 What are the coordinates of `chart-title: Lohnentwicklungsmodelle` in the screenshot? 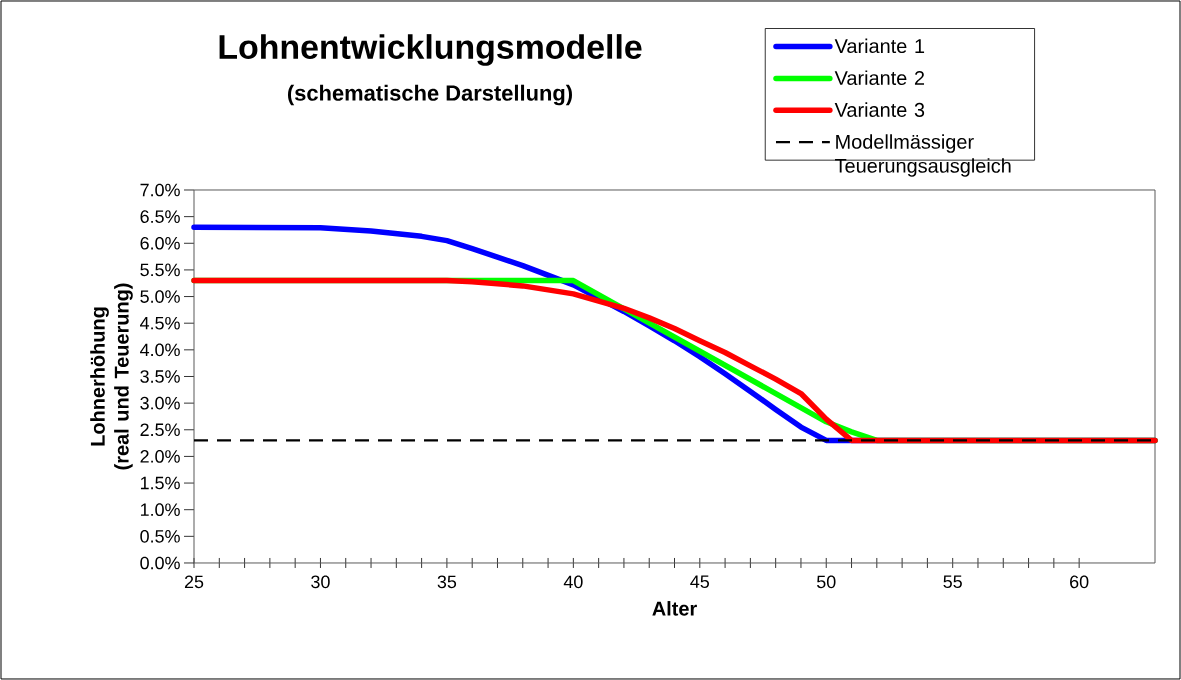 It's located at (430, 50).